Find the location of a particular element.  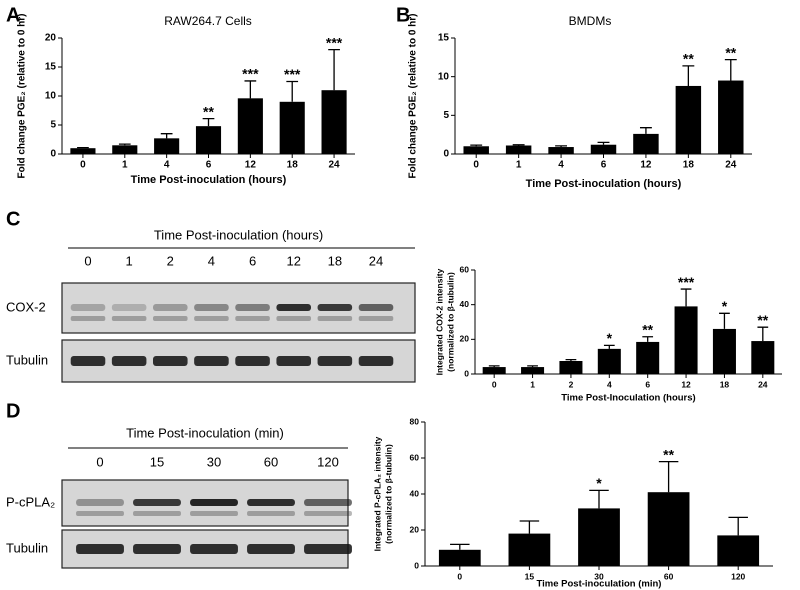

row-label: P-cPLA₂ is located at coordinates (30, 501).